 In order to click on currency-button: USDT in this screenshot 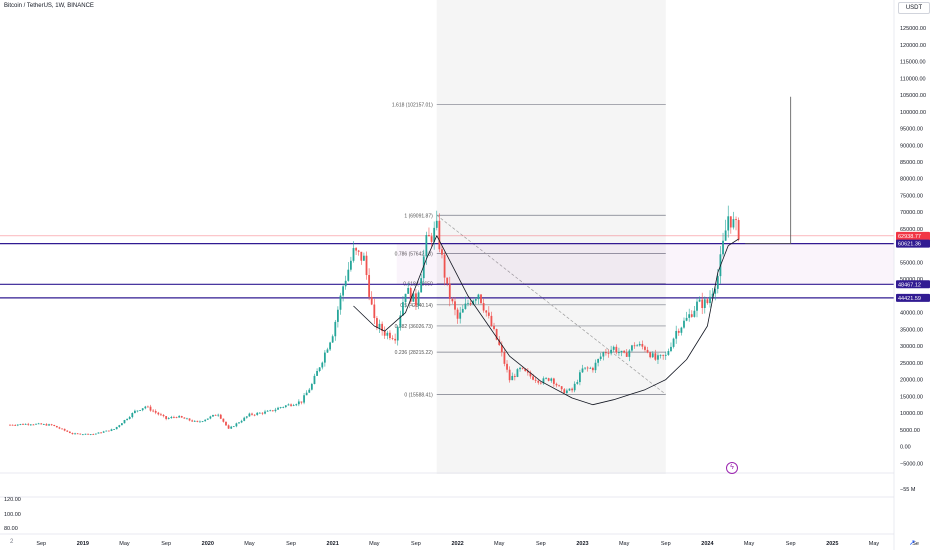, I will do `click(914, 8)`.